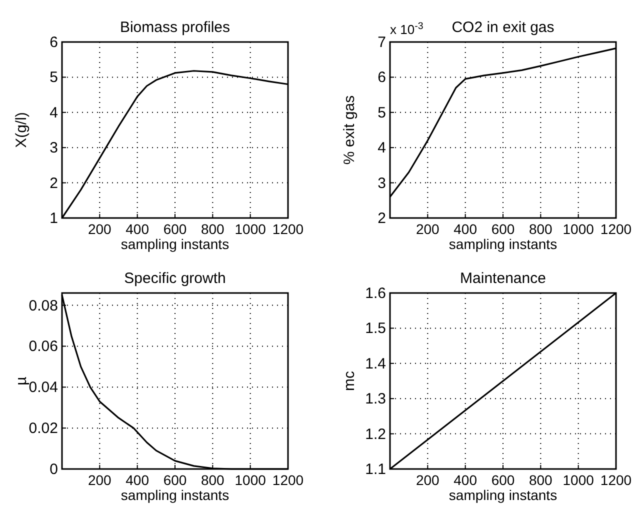 Image resolution: width=644 pixels, height=515 pixels. Describe the element at coordinates (54, 218) in the screenshot. I see `y-tick-label: 1` at that location.